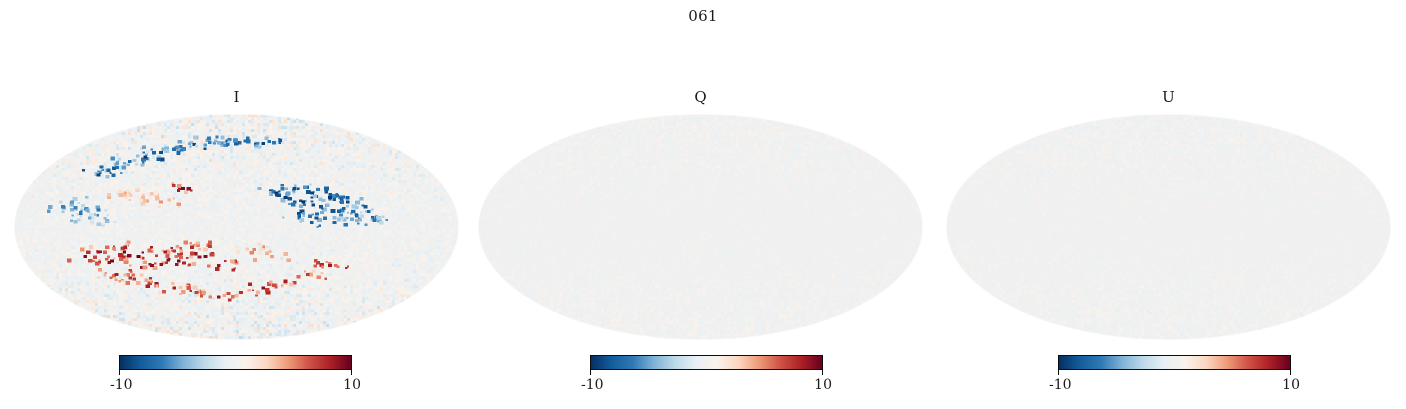  What do you see at coordinates (700, 97) in the screenshot?
I see `panel-title-Q: Q` at bounding box center [700, 97].